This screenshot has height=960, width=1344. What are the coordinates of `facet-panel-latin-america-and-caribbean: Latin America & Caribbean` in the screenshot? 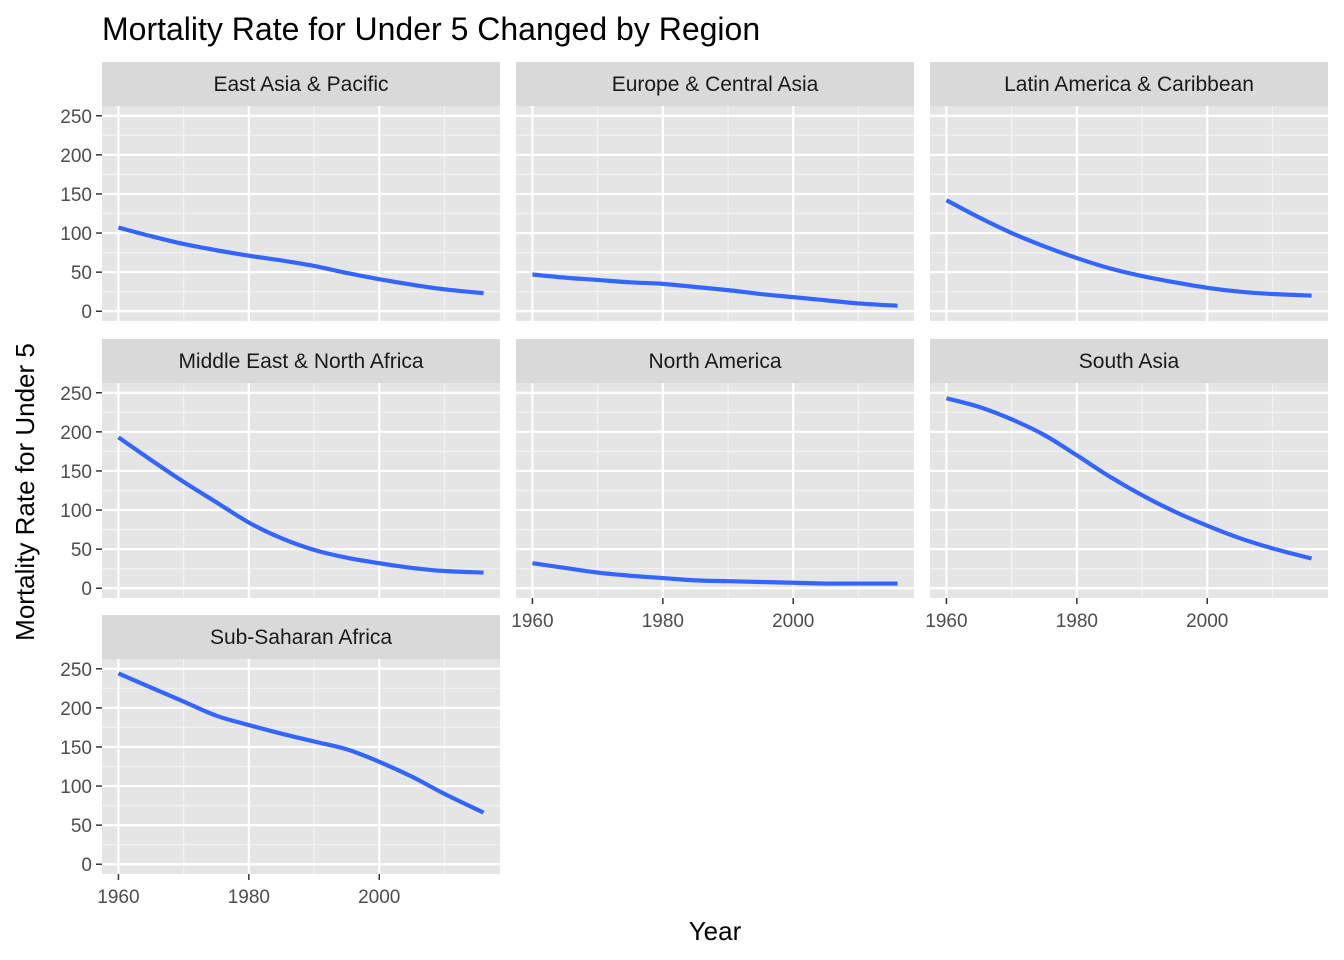 It's located at (1129, 191).